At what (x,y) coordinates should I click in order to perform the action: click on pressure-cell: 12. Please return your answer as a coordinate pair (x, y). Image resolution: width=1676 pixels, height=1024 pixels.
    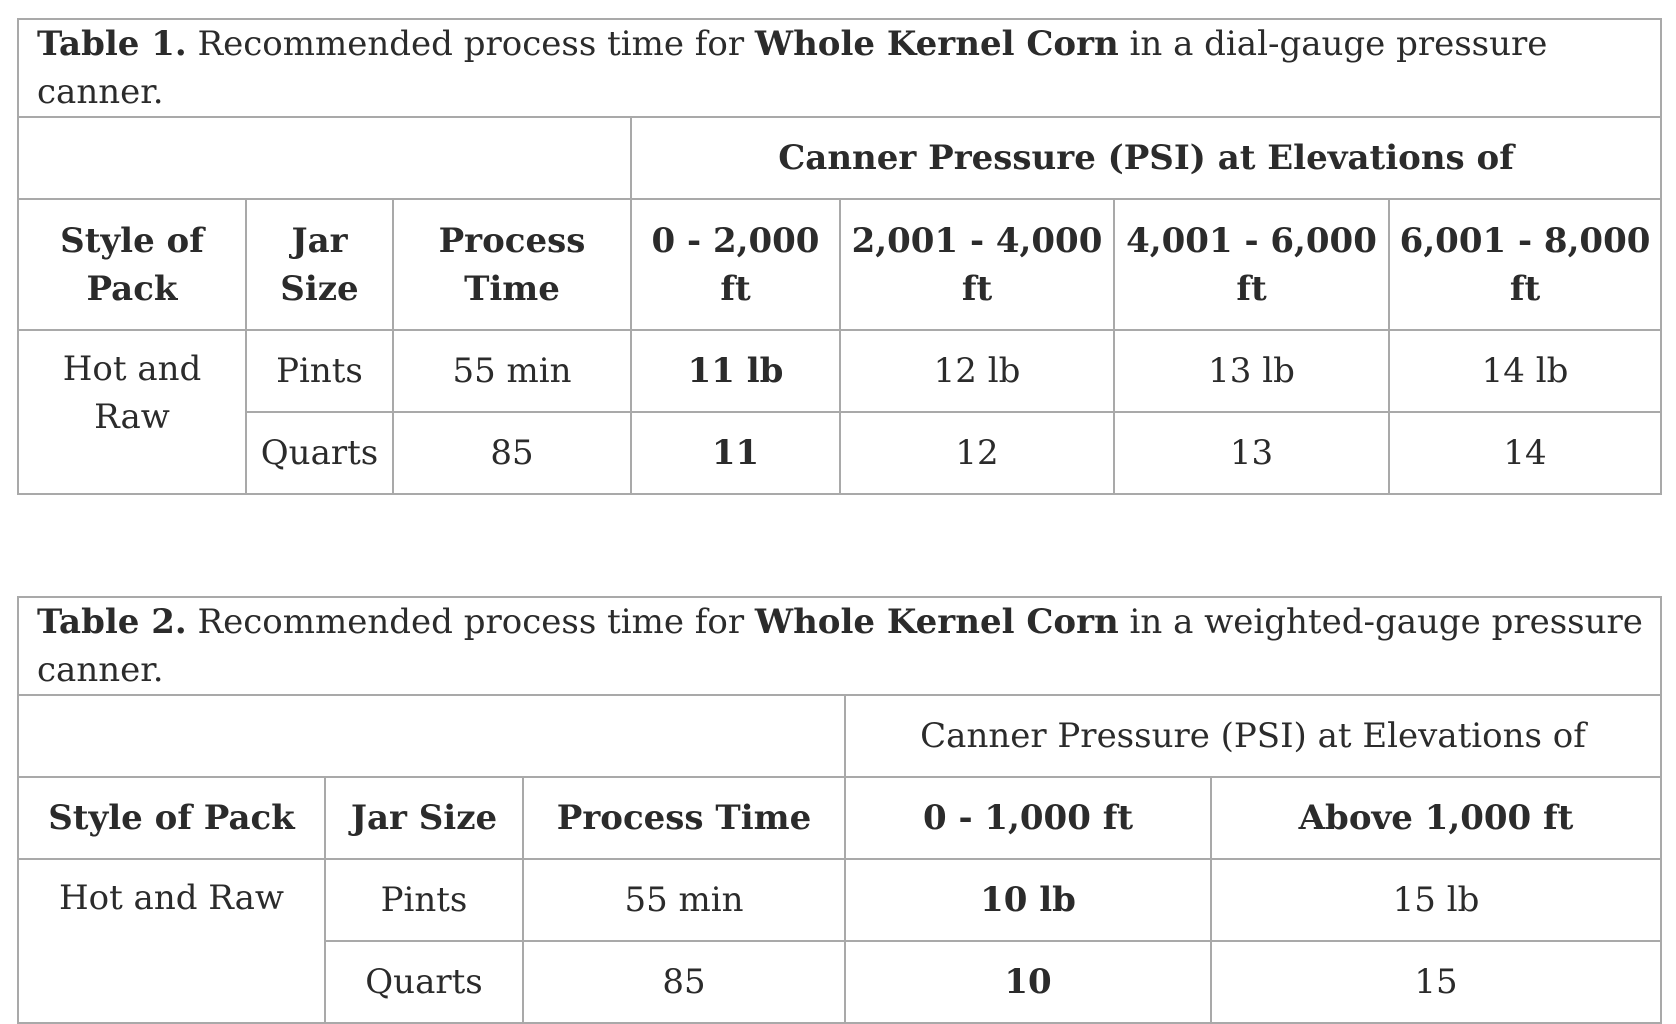
    Looking at the image, I should click on (977, 453).